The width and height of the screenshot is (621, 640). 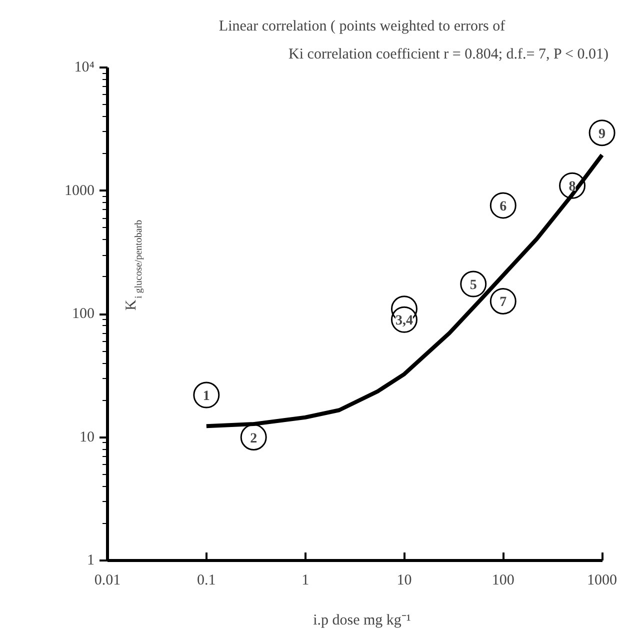 What do you see at coordinates (84, 68) in the screenshot?
I see `y-tick-label: 10⁴` at bounding box center [84, 68].